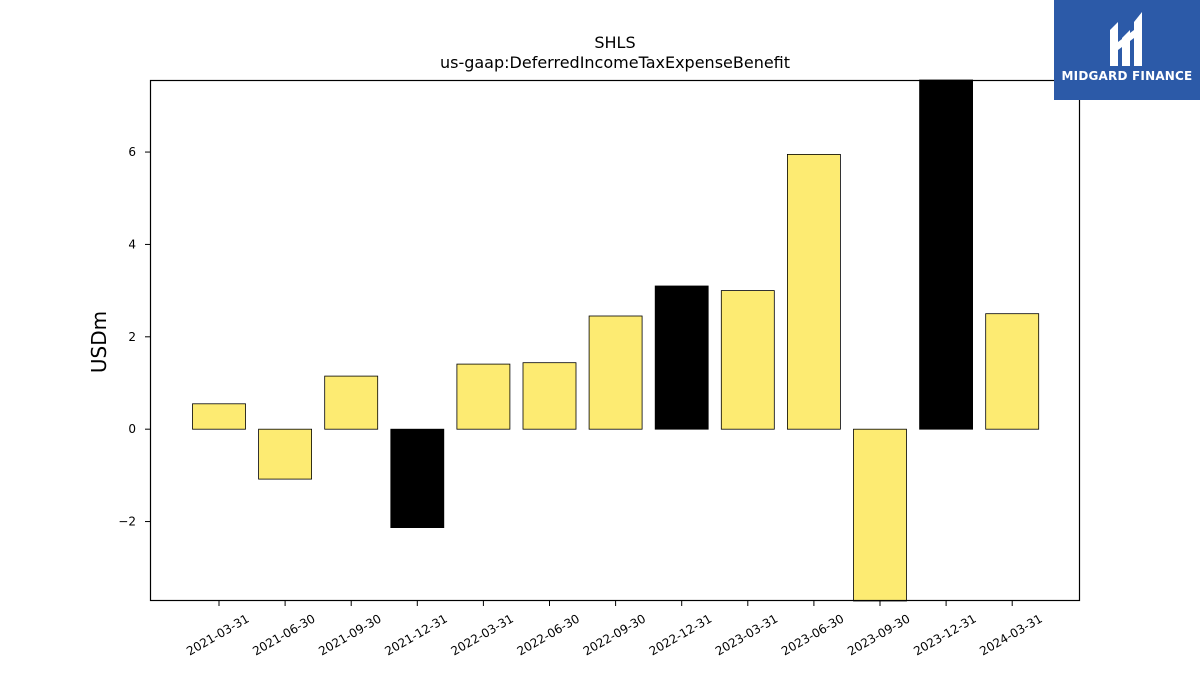 The height and width of the screenshot is (675, 1200). What do you see at coordinates (1010, 634) in the screenshot?
I see `x-tick-label: 2024-03-31` at bounding box center [1010, 634].